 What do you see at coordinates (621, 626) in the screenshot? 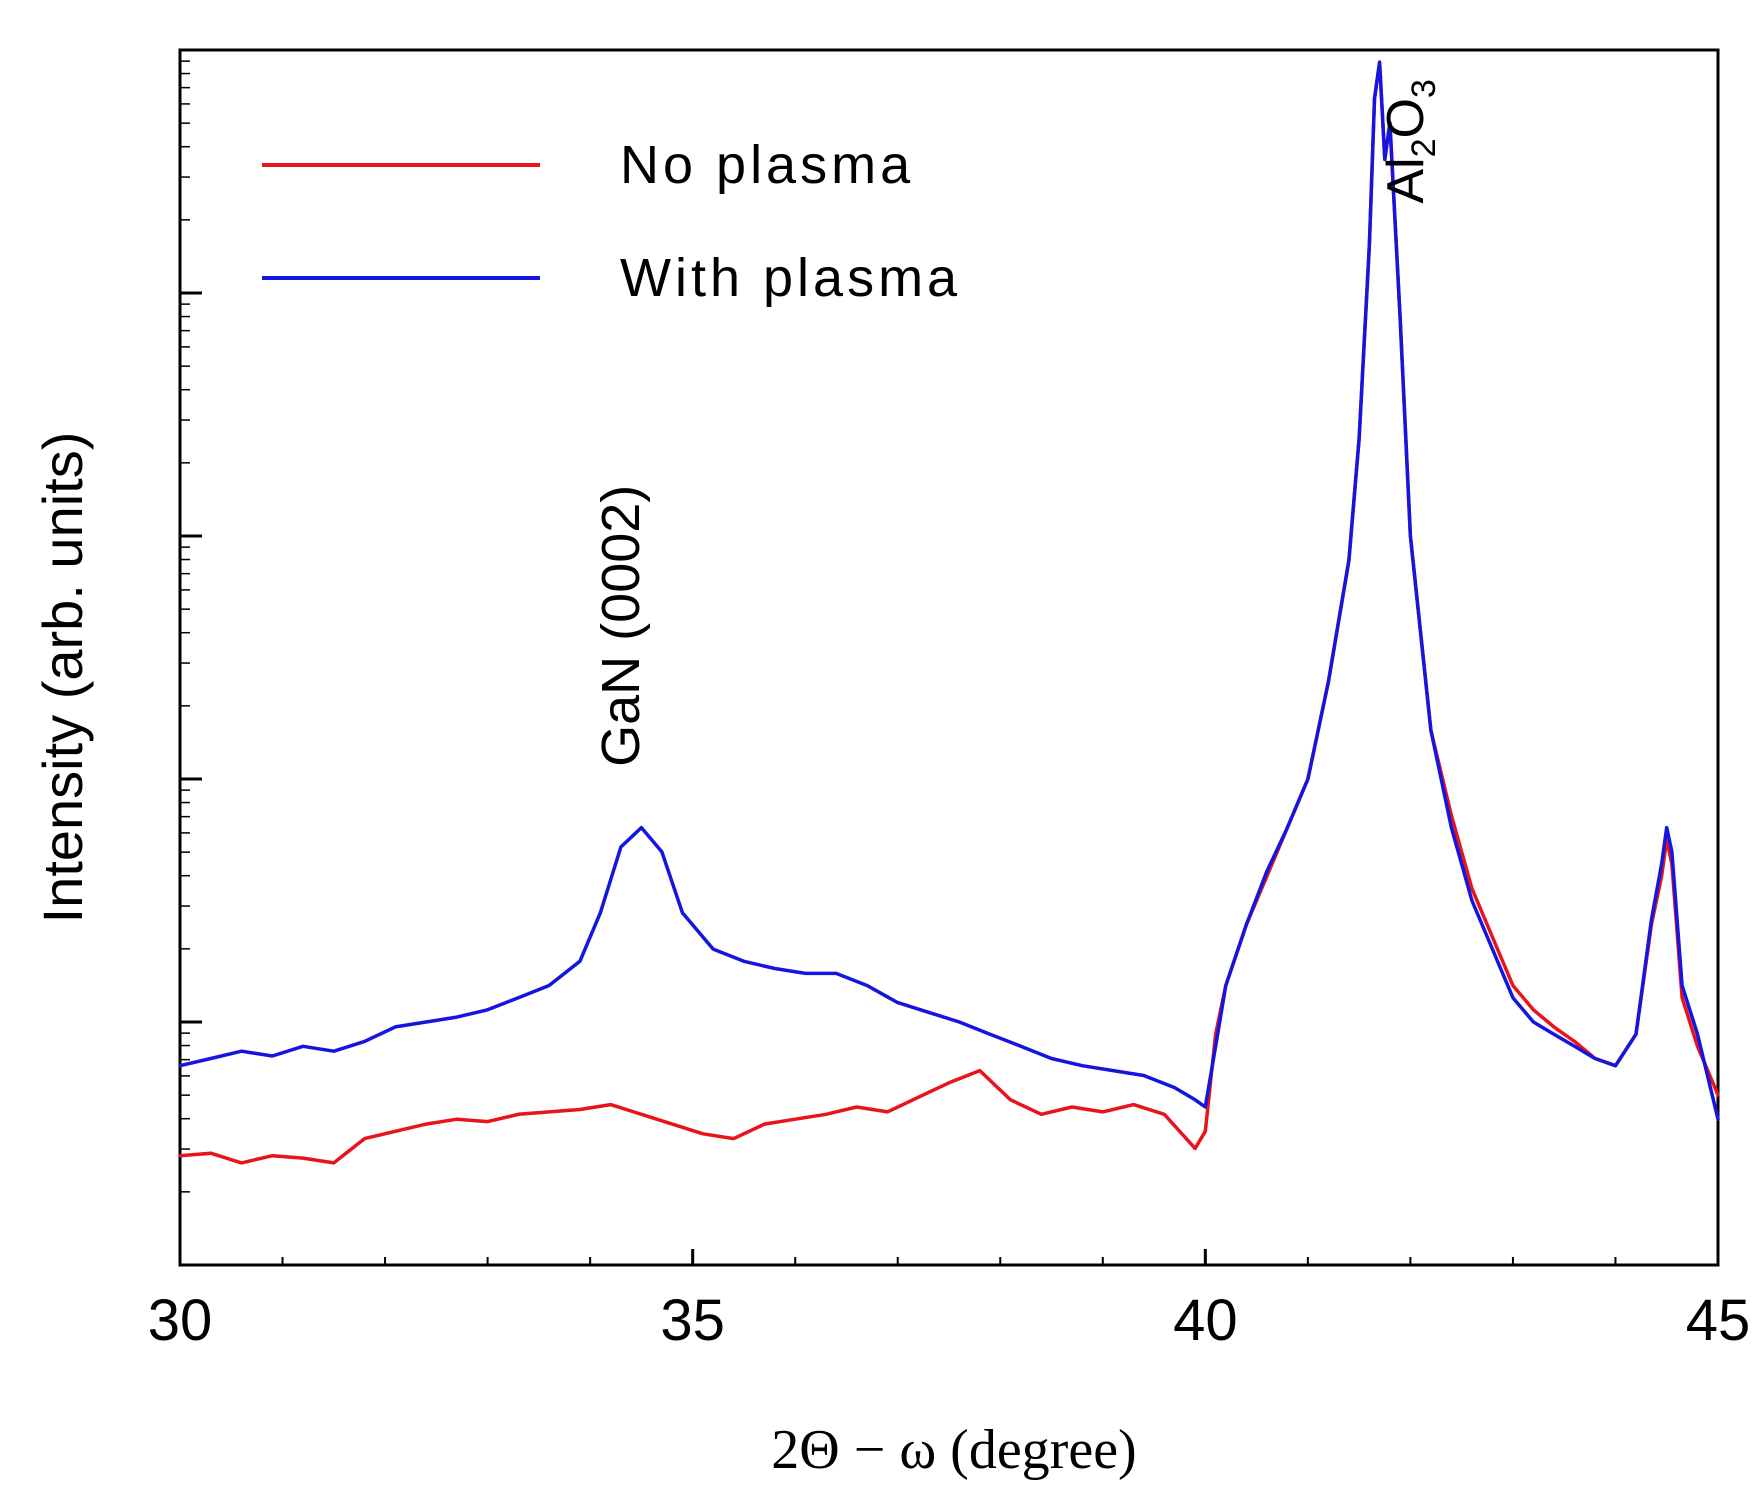
I see `annotation-gan: GaN (0002)` at bounding box center [621, 626].